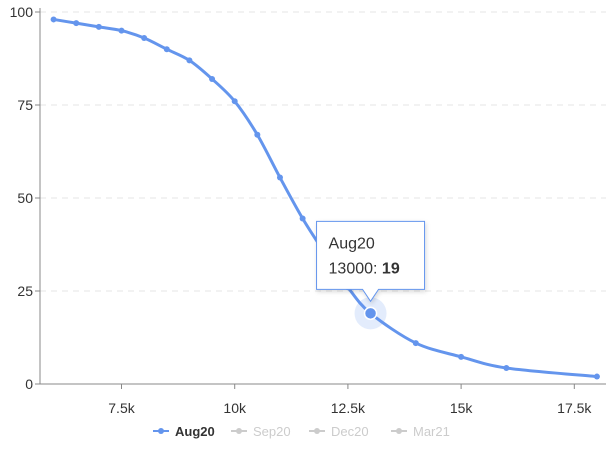  Describe the element at coordinates (195, 431) in the screenshot. I see `legend-label: Aug20` at that location.